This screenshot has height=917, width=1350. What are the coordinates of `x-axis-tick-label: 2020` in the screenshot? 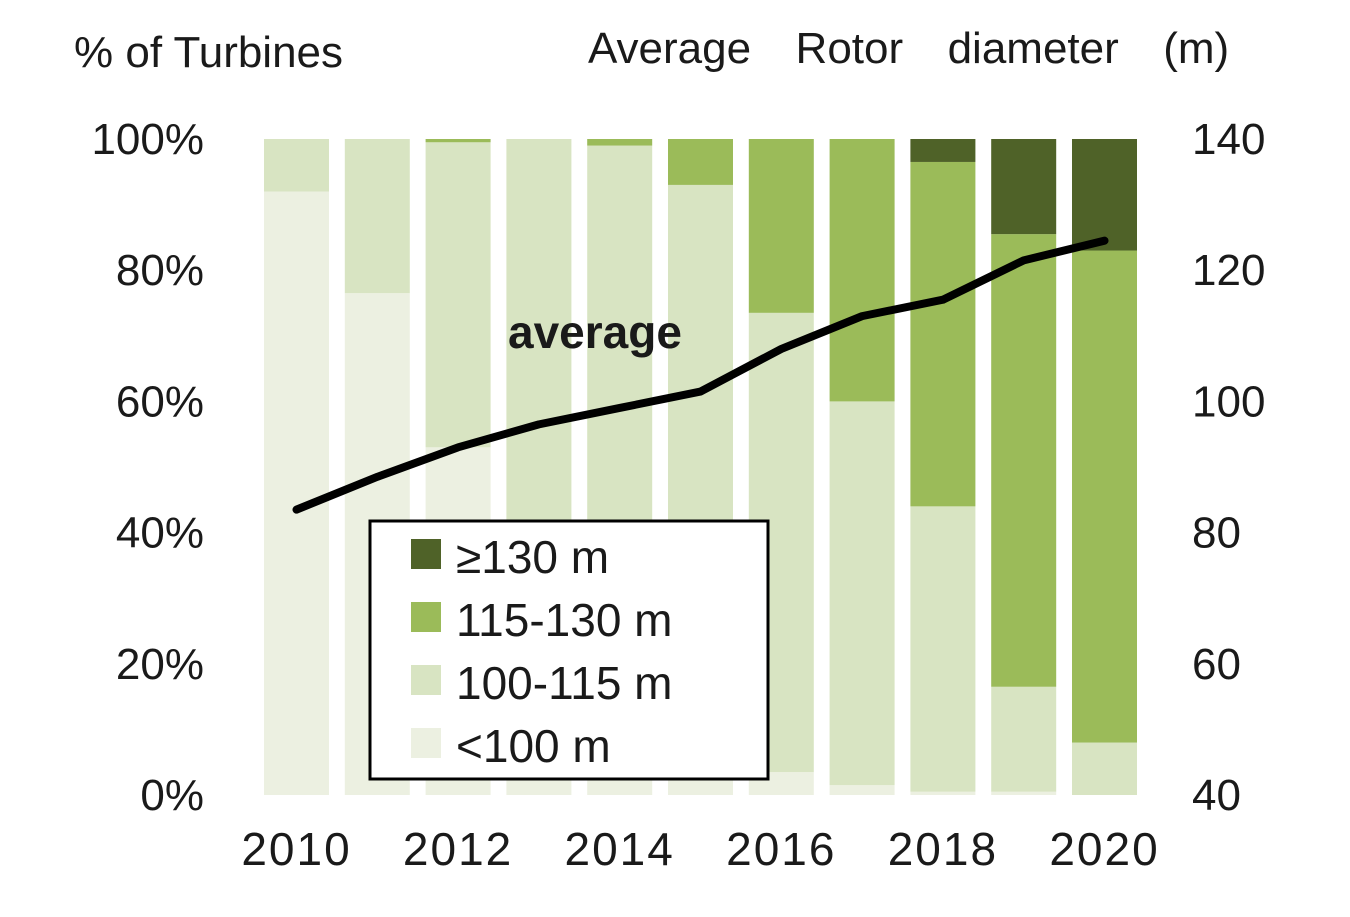 It's located at (1104, 849).